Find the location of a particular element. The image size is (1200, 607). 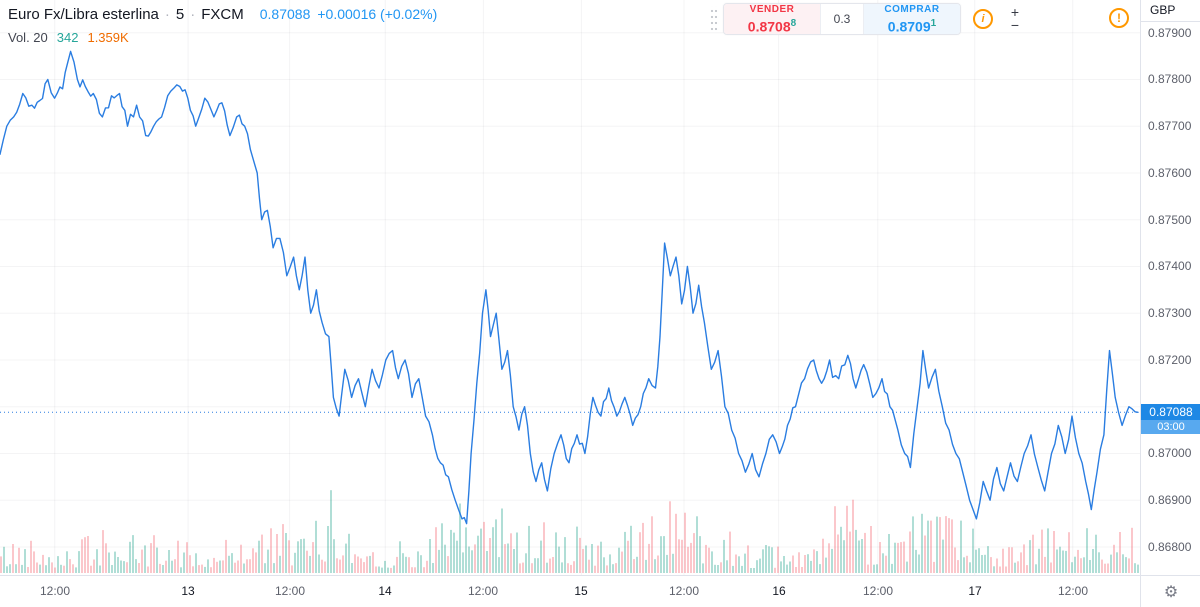

symbol-name: Euro Fx/Libra esterlina is located at coordinates (83, 14).